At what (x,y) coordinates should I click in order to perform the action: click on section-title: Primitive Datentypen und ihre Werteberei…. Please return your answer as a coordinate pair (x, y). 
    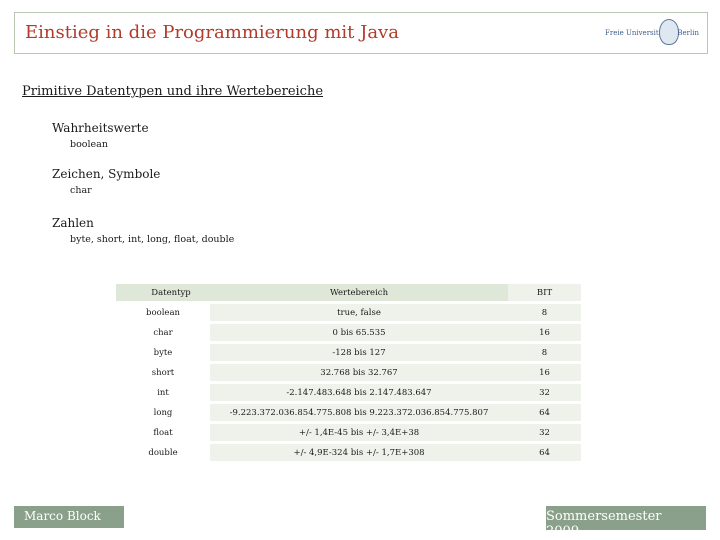
    Looking at the image, I should click on (173, 91).